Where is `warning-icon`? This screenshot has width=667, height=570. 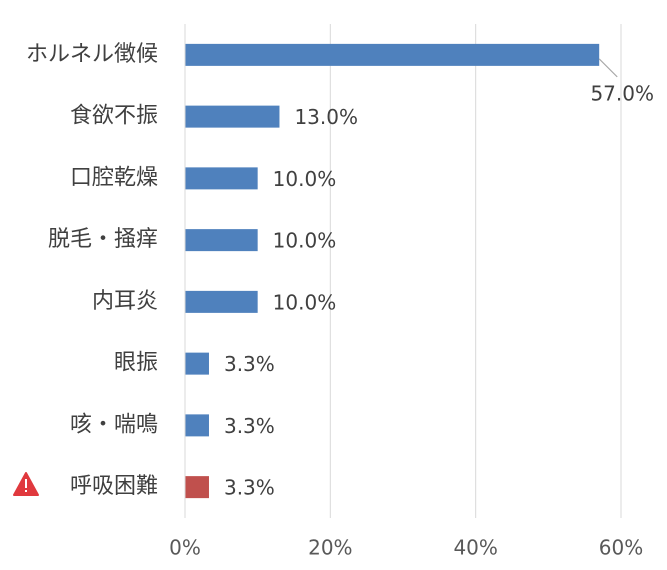
warning-icon is located at coordinates (26, 484).